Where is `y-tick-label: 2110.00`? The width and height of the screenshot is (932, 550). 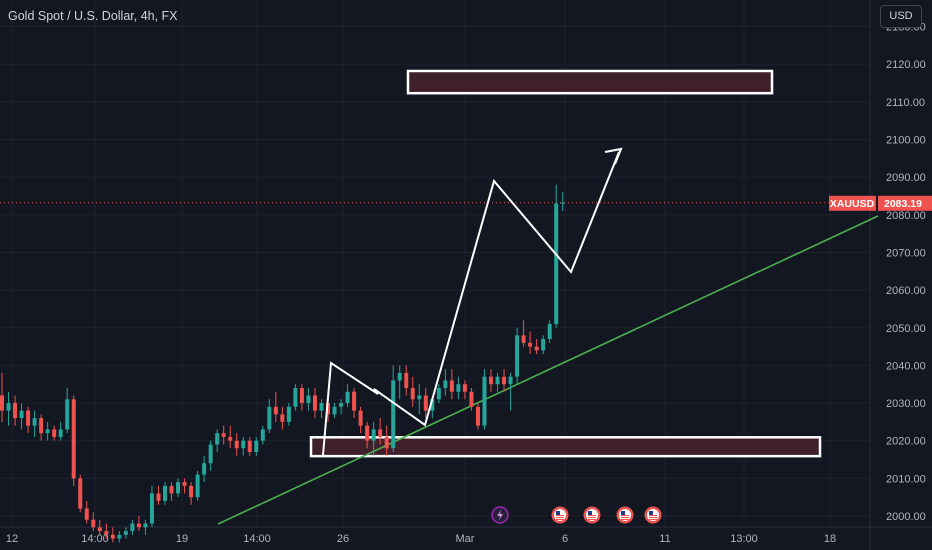 y-tick-label: 2110.00 is located at coordinates (905, 103).